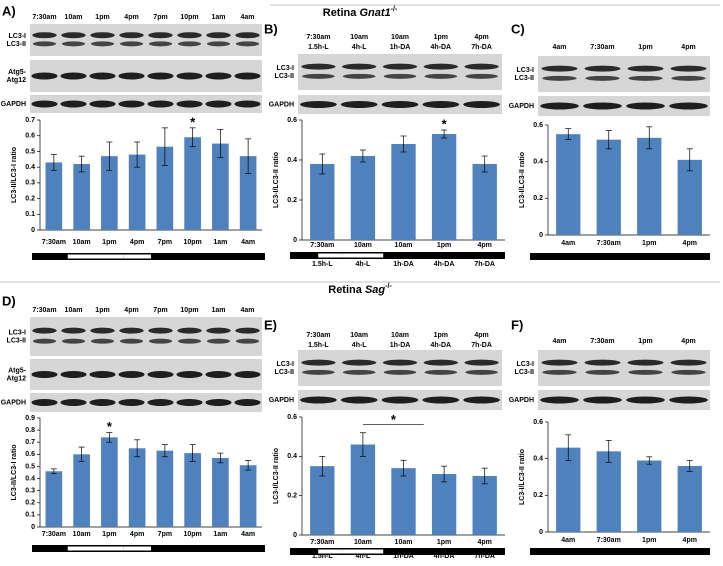  I want to click on x-tick-label: 4am, so click(248, 242).